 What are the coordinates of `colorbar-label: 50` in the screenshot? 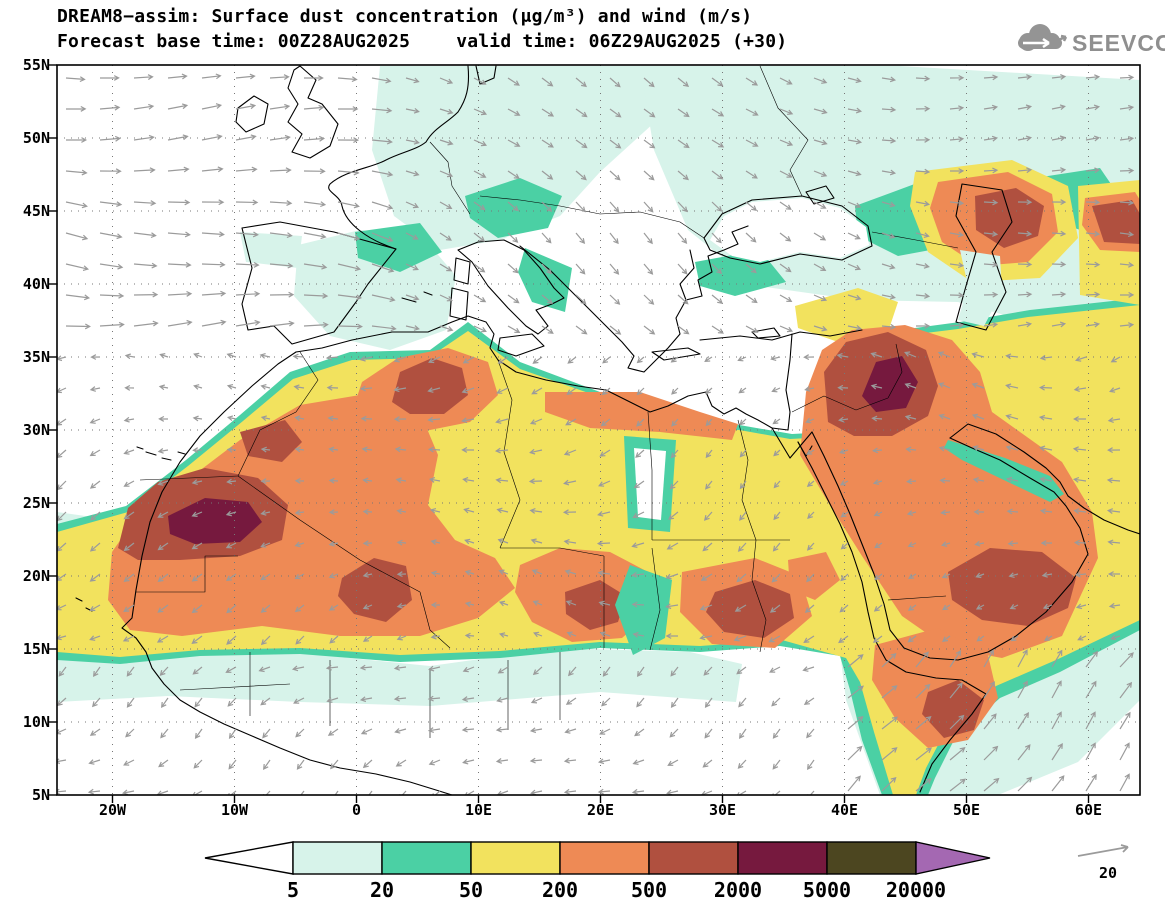 It's located at (471, 890).